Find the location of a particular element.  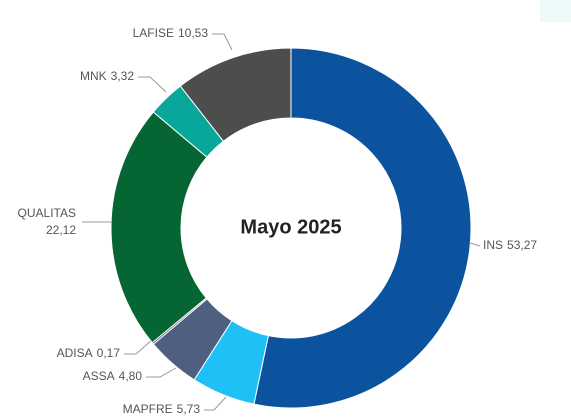

slice-label: MAPFRE 5,73 is located at coordinates (162, 409).